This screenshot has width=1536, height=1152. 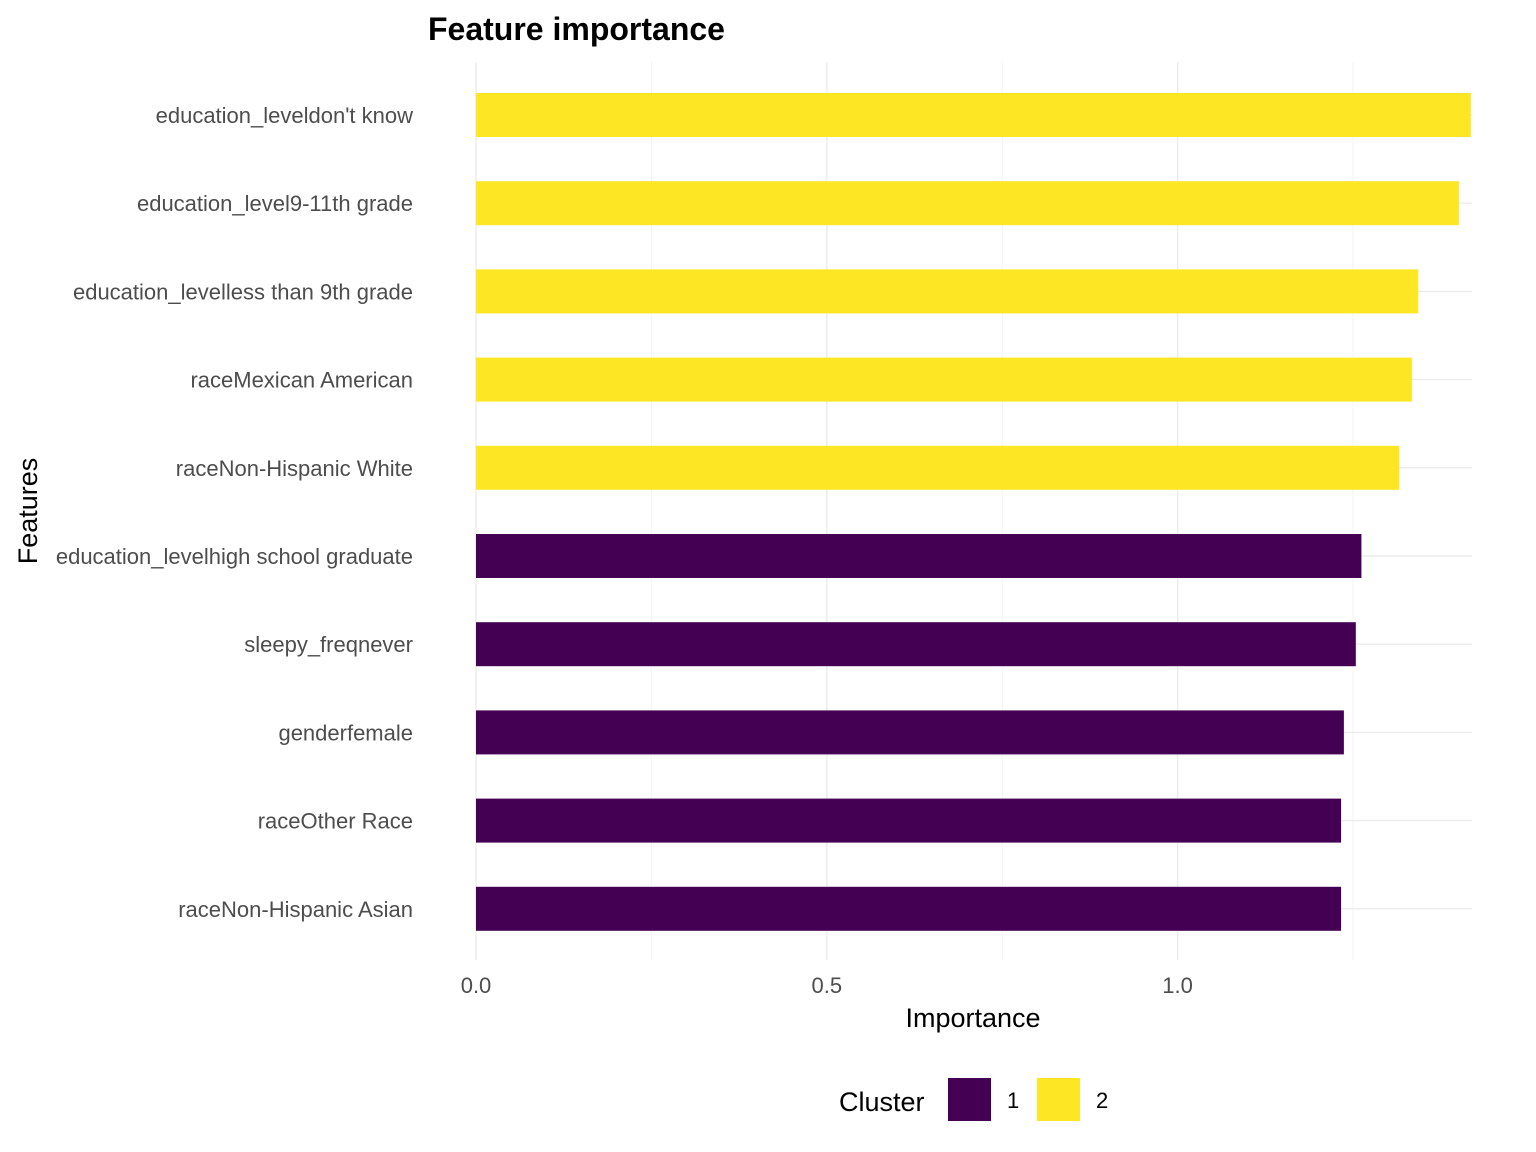 I want to click on x-tick-label: 0.0, so click(x=476, y=985).